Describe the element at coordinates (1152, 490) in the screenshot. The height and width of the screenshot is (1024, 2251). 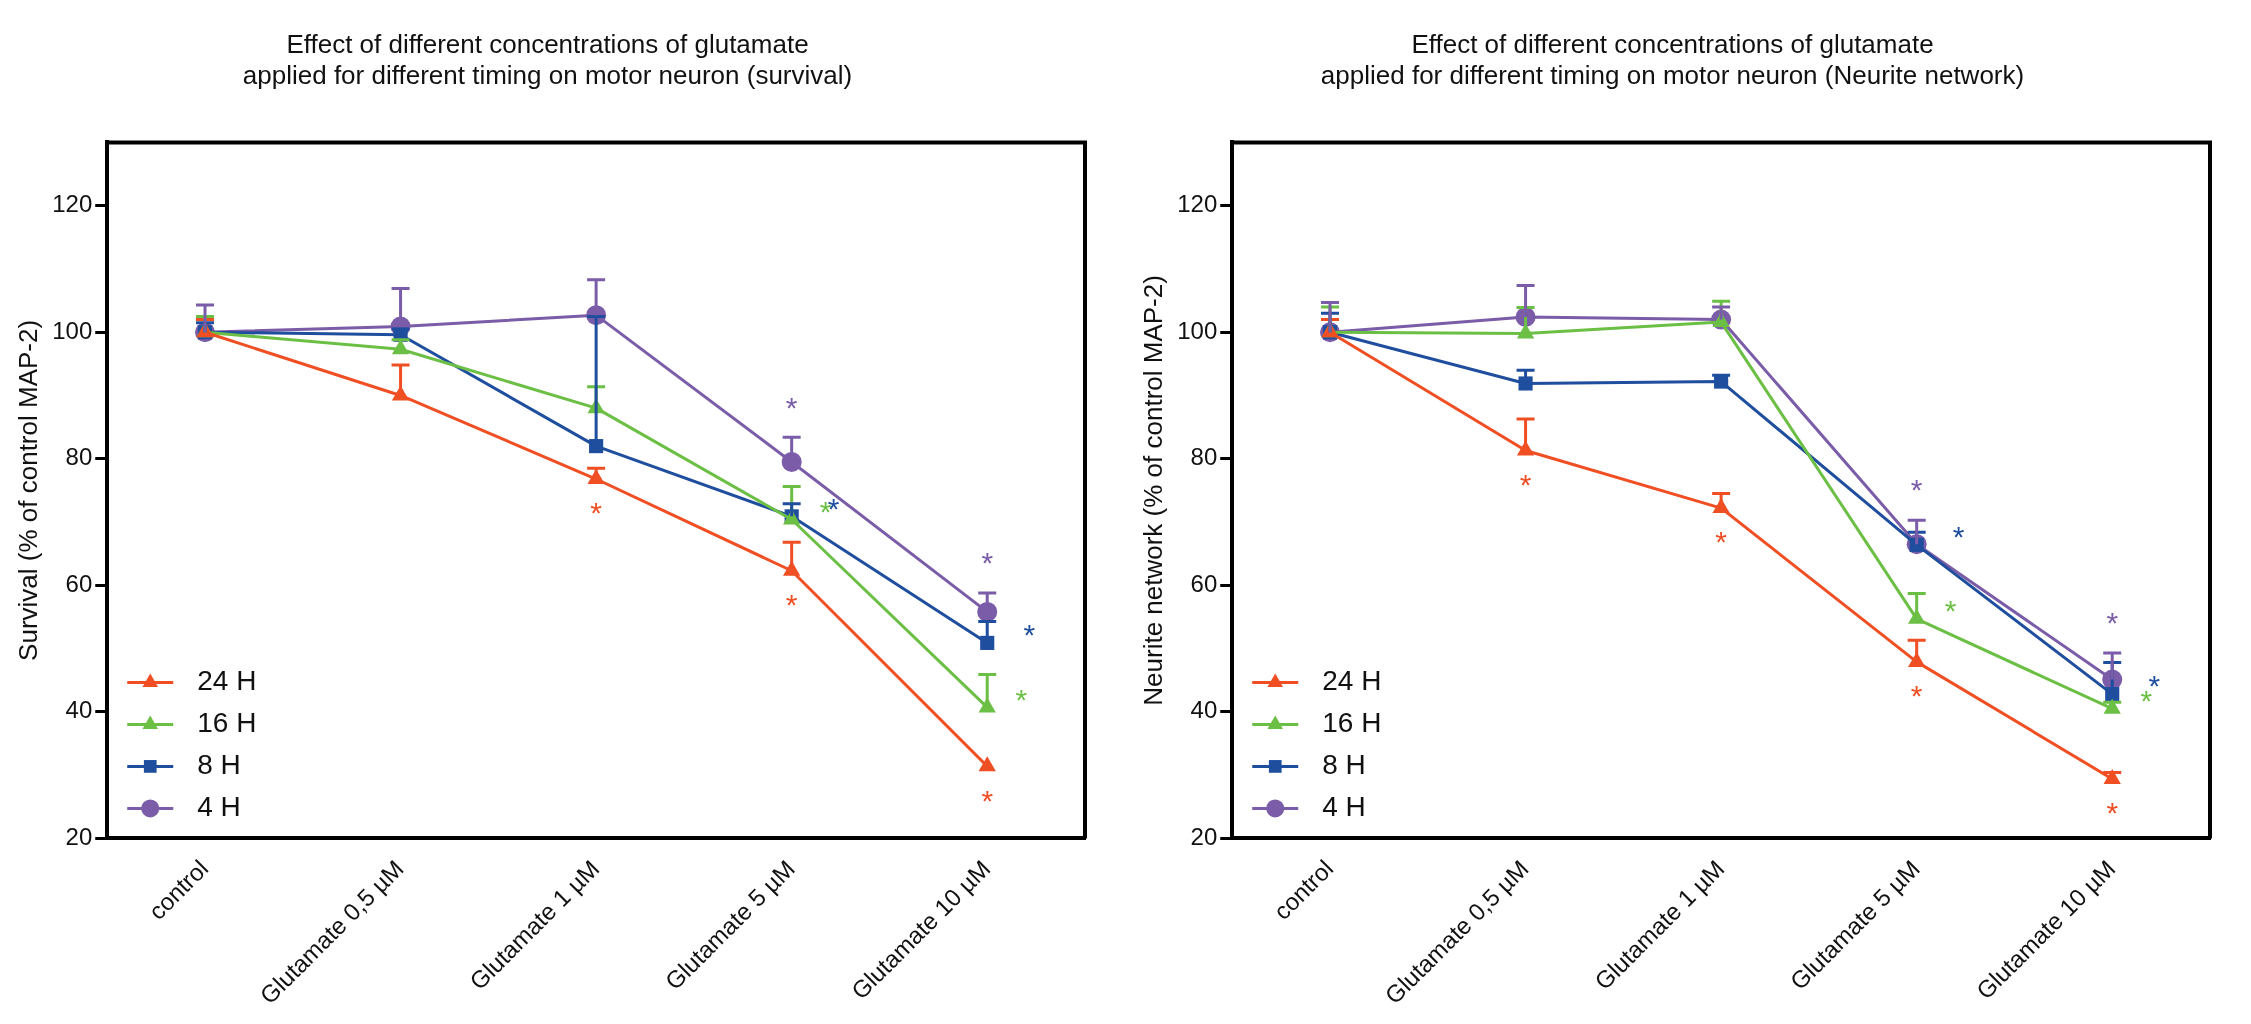
I see `y-axis-title: Neurite network (% of control MAP-2)` at that location.